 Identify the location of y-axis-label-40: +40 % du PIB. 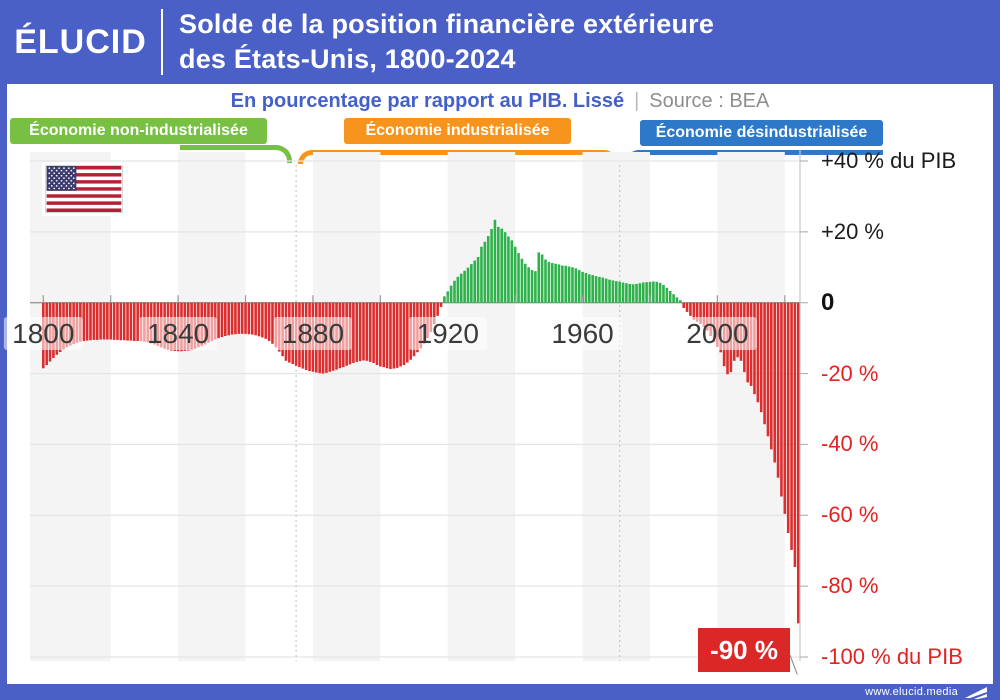
(889, 160).